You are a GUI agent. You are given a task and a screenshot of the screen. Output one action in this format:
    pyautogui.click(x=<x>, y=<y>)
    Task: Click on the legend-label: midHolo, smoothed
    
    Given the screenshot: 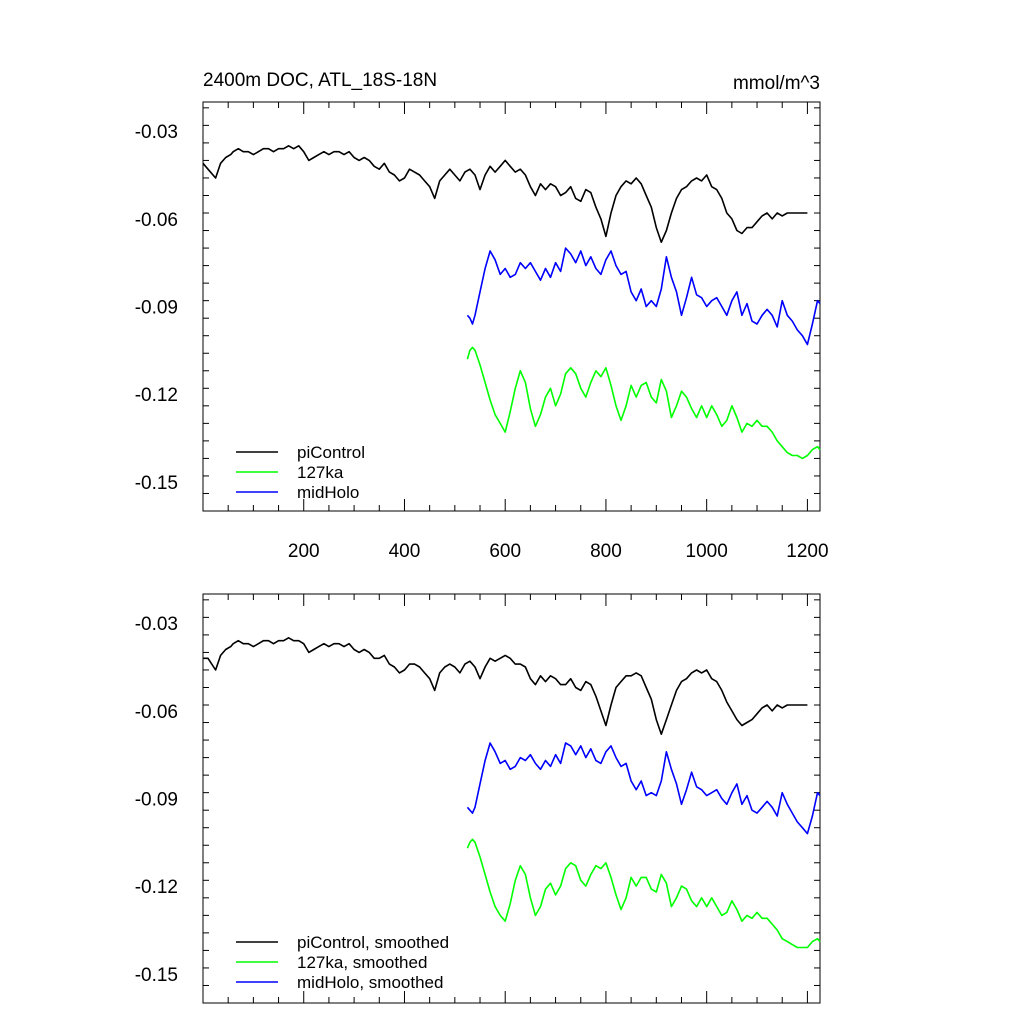 What is the action you would take?
    pyautogui.click(x=370, y=982)
    